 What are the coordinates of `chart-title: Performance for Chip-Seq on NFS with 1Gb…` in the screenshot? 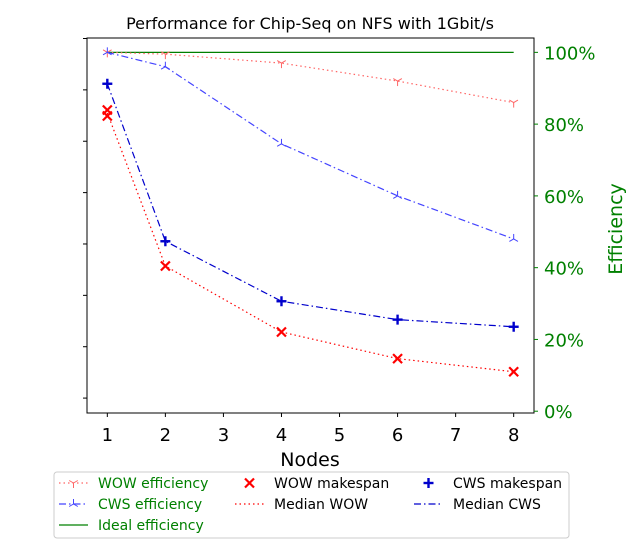 It's located at (310, 23).